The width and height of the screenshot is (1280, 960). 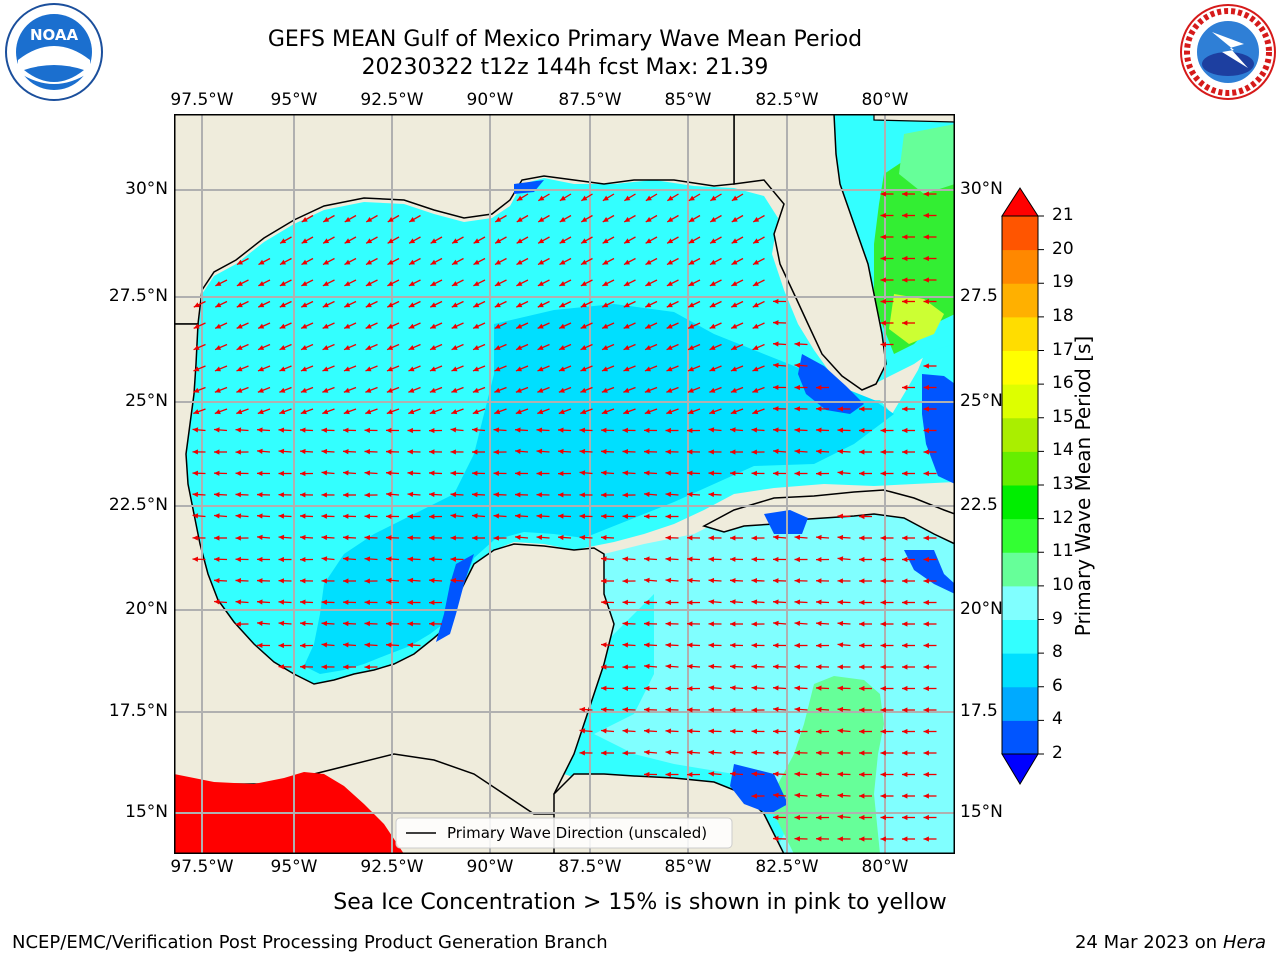 What do you see at coordinates (146, 189) in the screenshot?
I see `lat-tick-left: 30°N` at bounding box center [146, 189].